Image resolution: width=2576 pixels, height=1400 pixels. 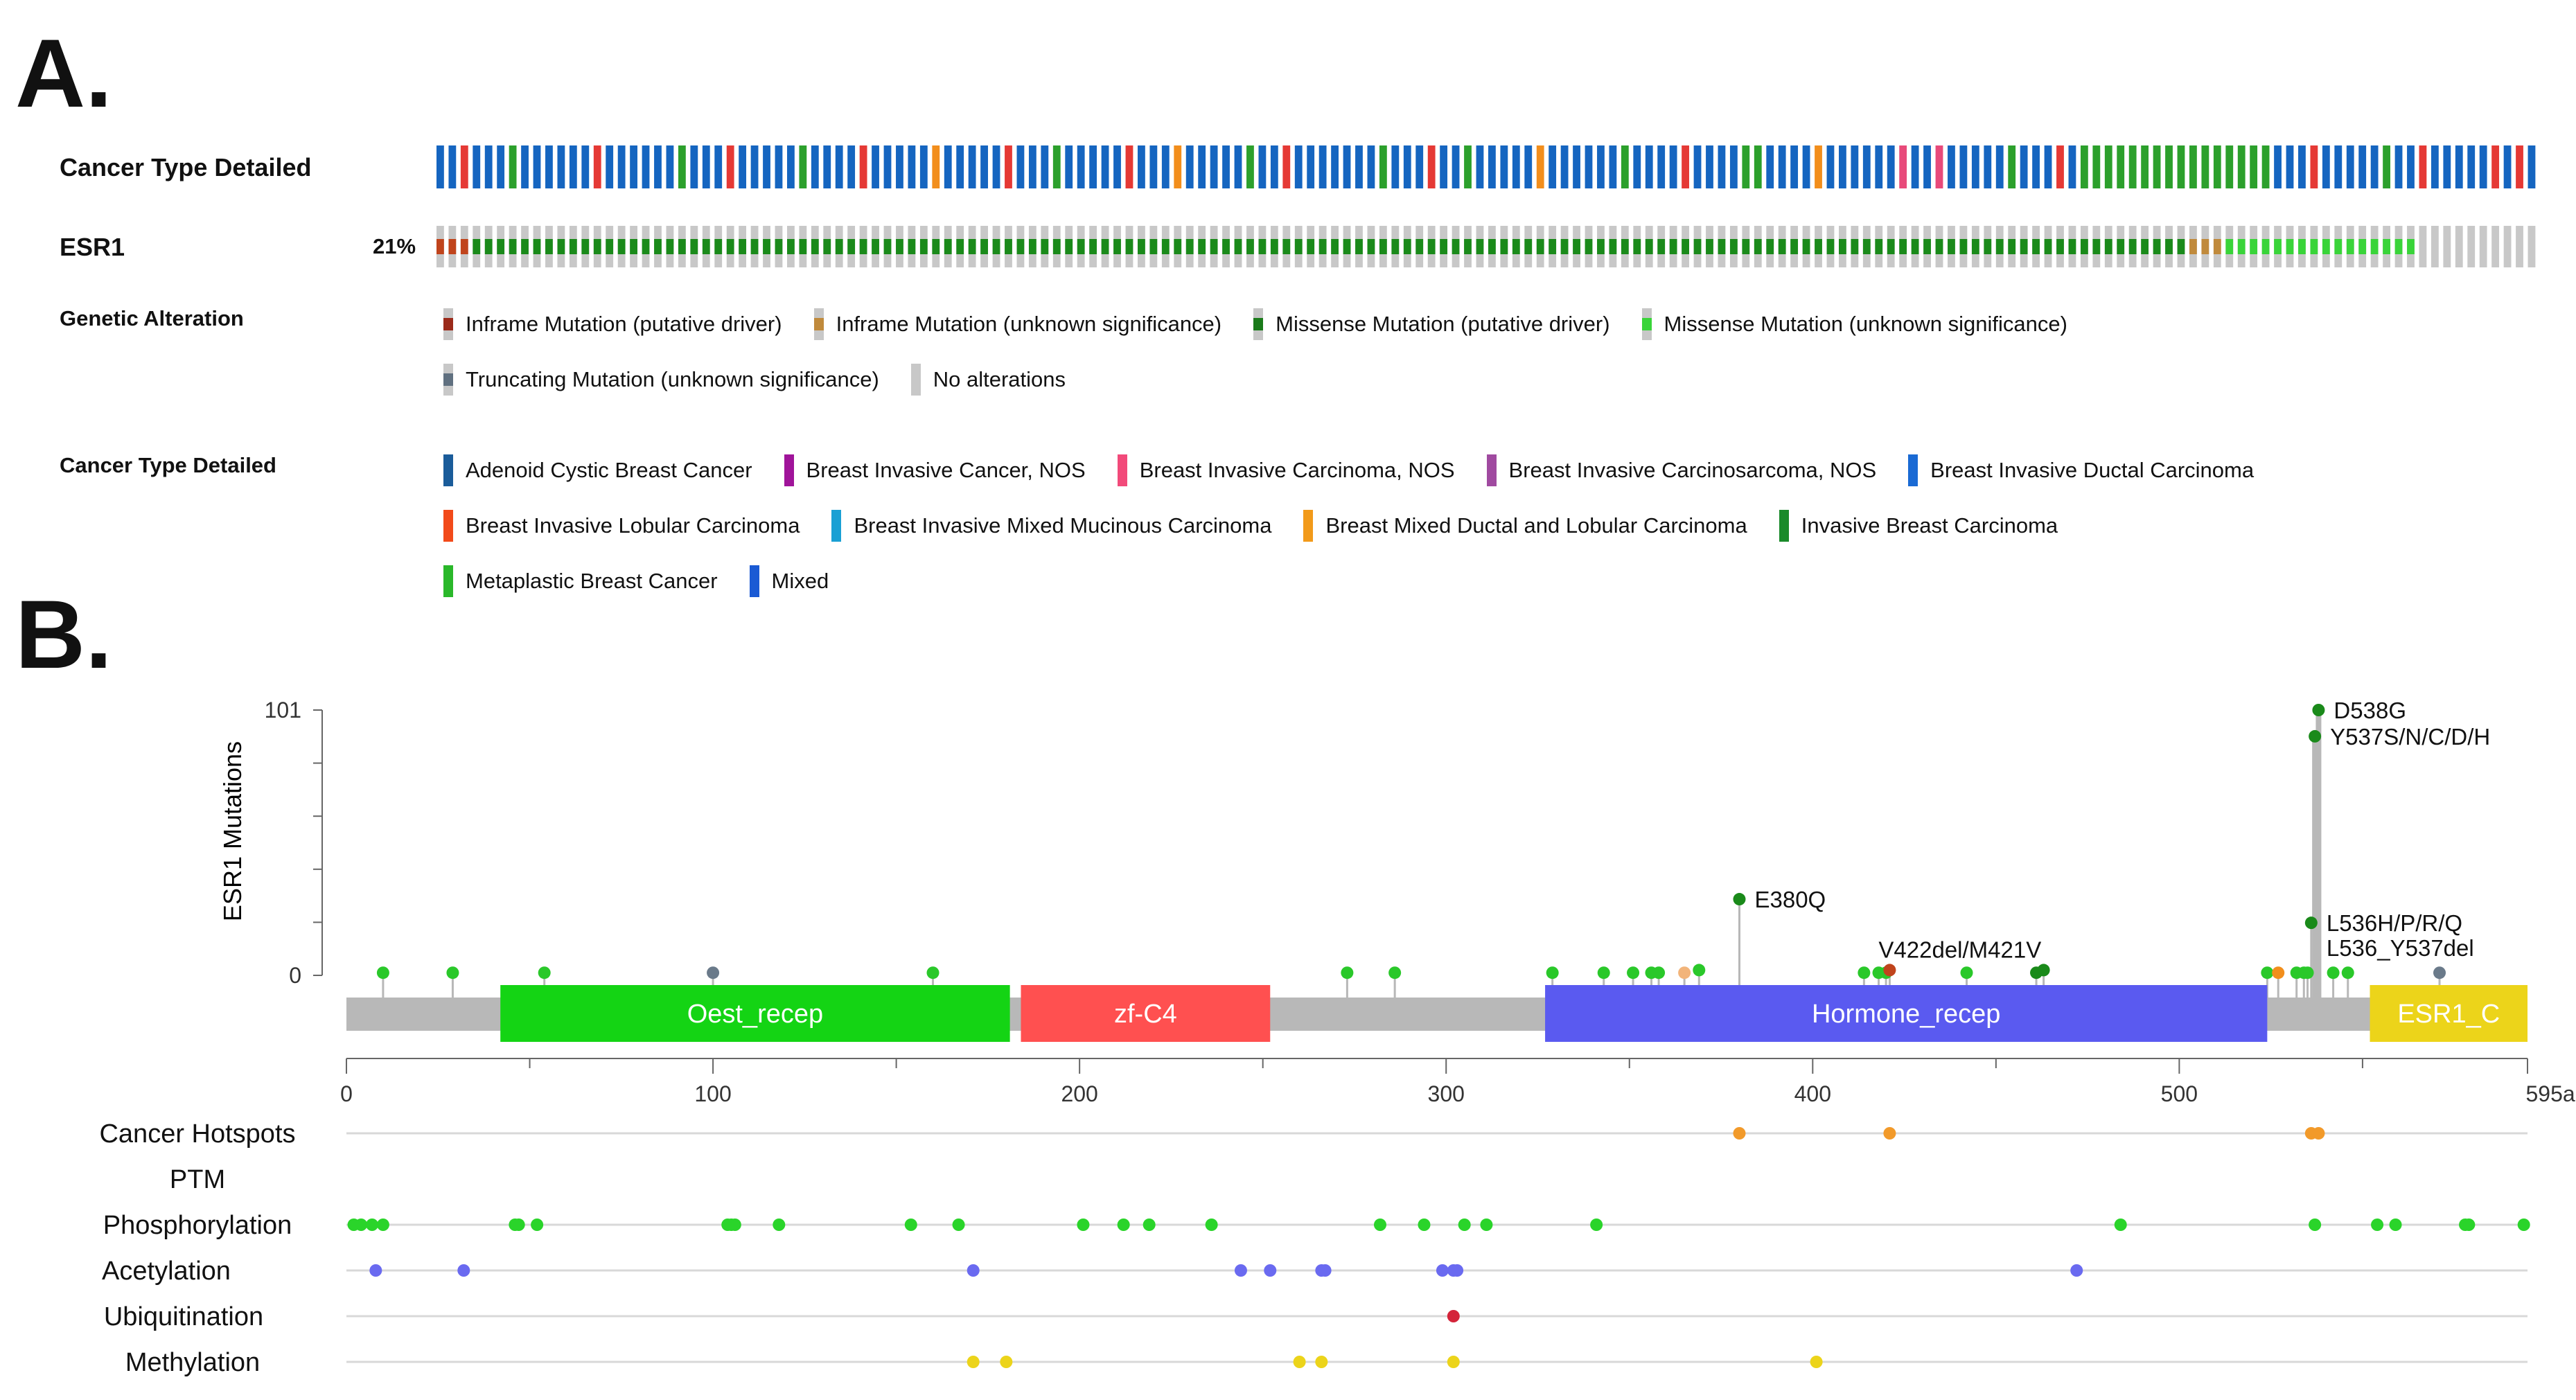 What do you see at coordinates (1906, 1013) in the screenshot?
I see `domain-hormone-recep` at bounding box center [1906, 1013].